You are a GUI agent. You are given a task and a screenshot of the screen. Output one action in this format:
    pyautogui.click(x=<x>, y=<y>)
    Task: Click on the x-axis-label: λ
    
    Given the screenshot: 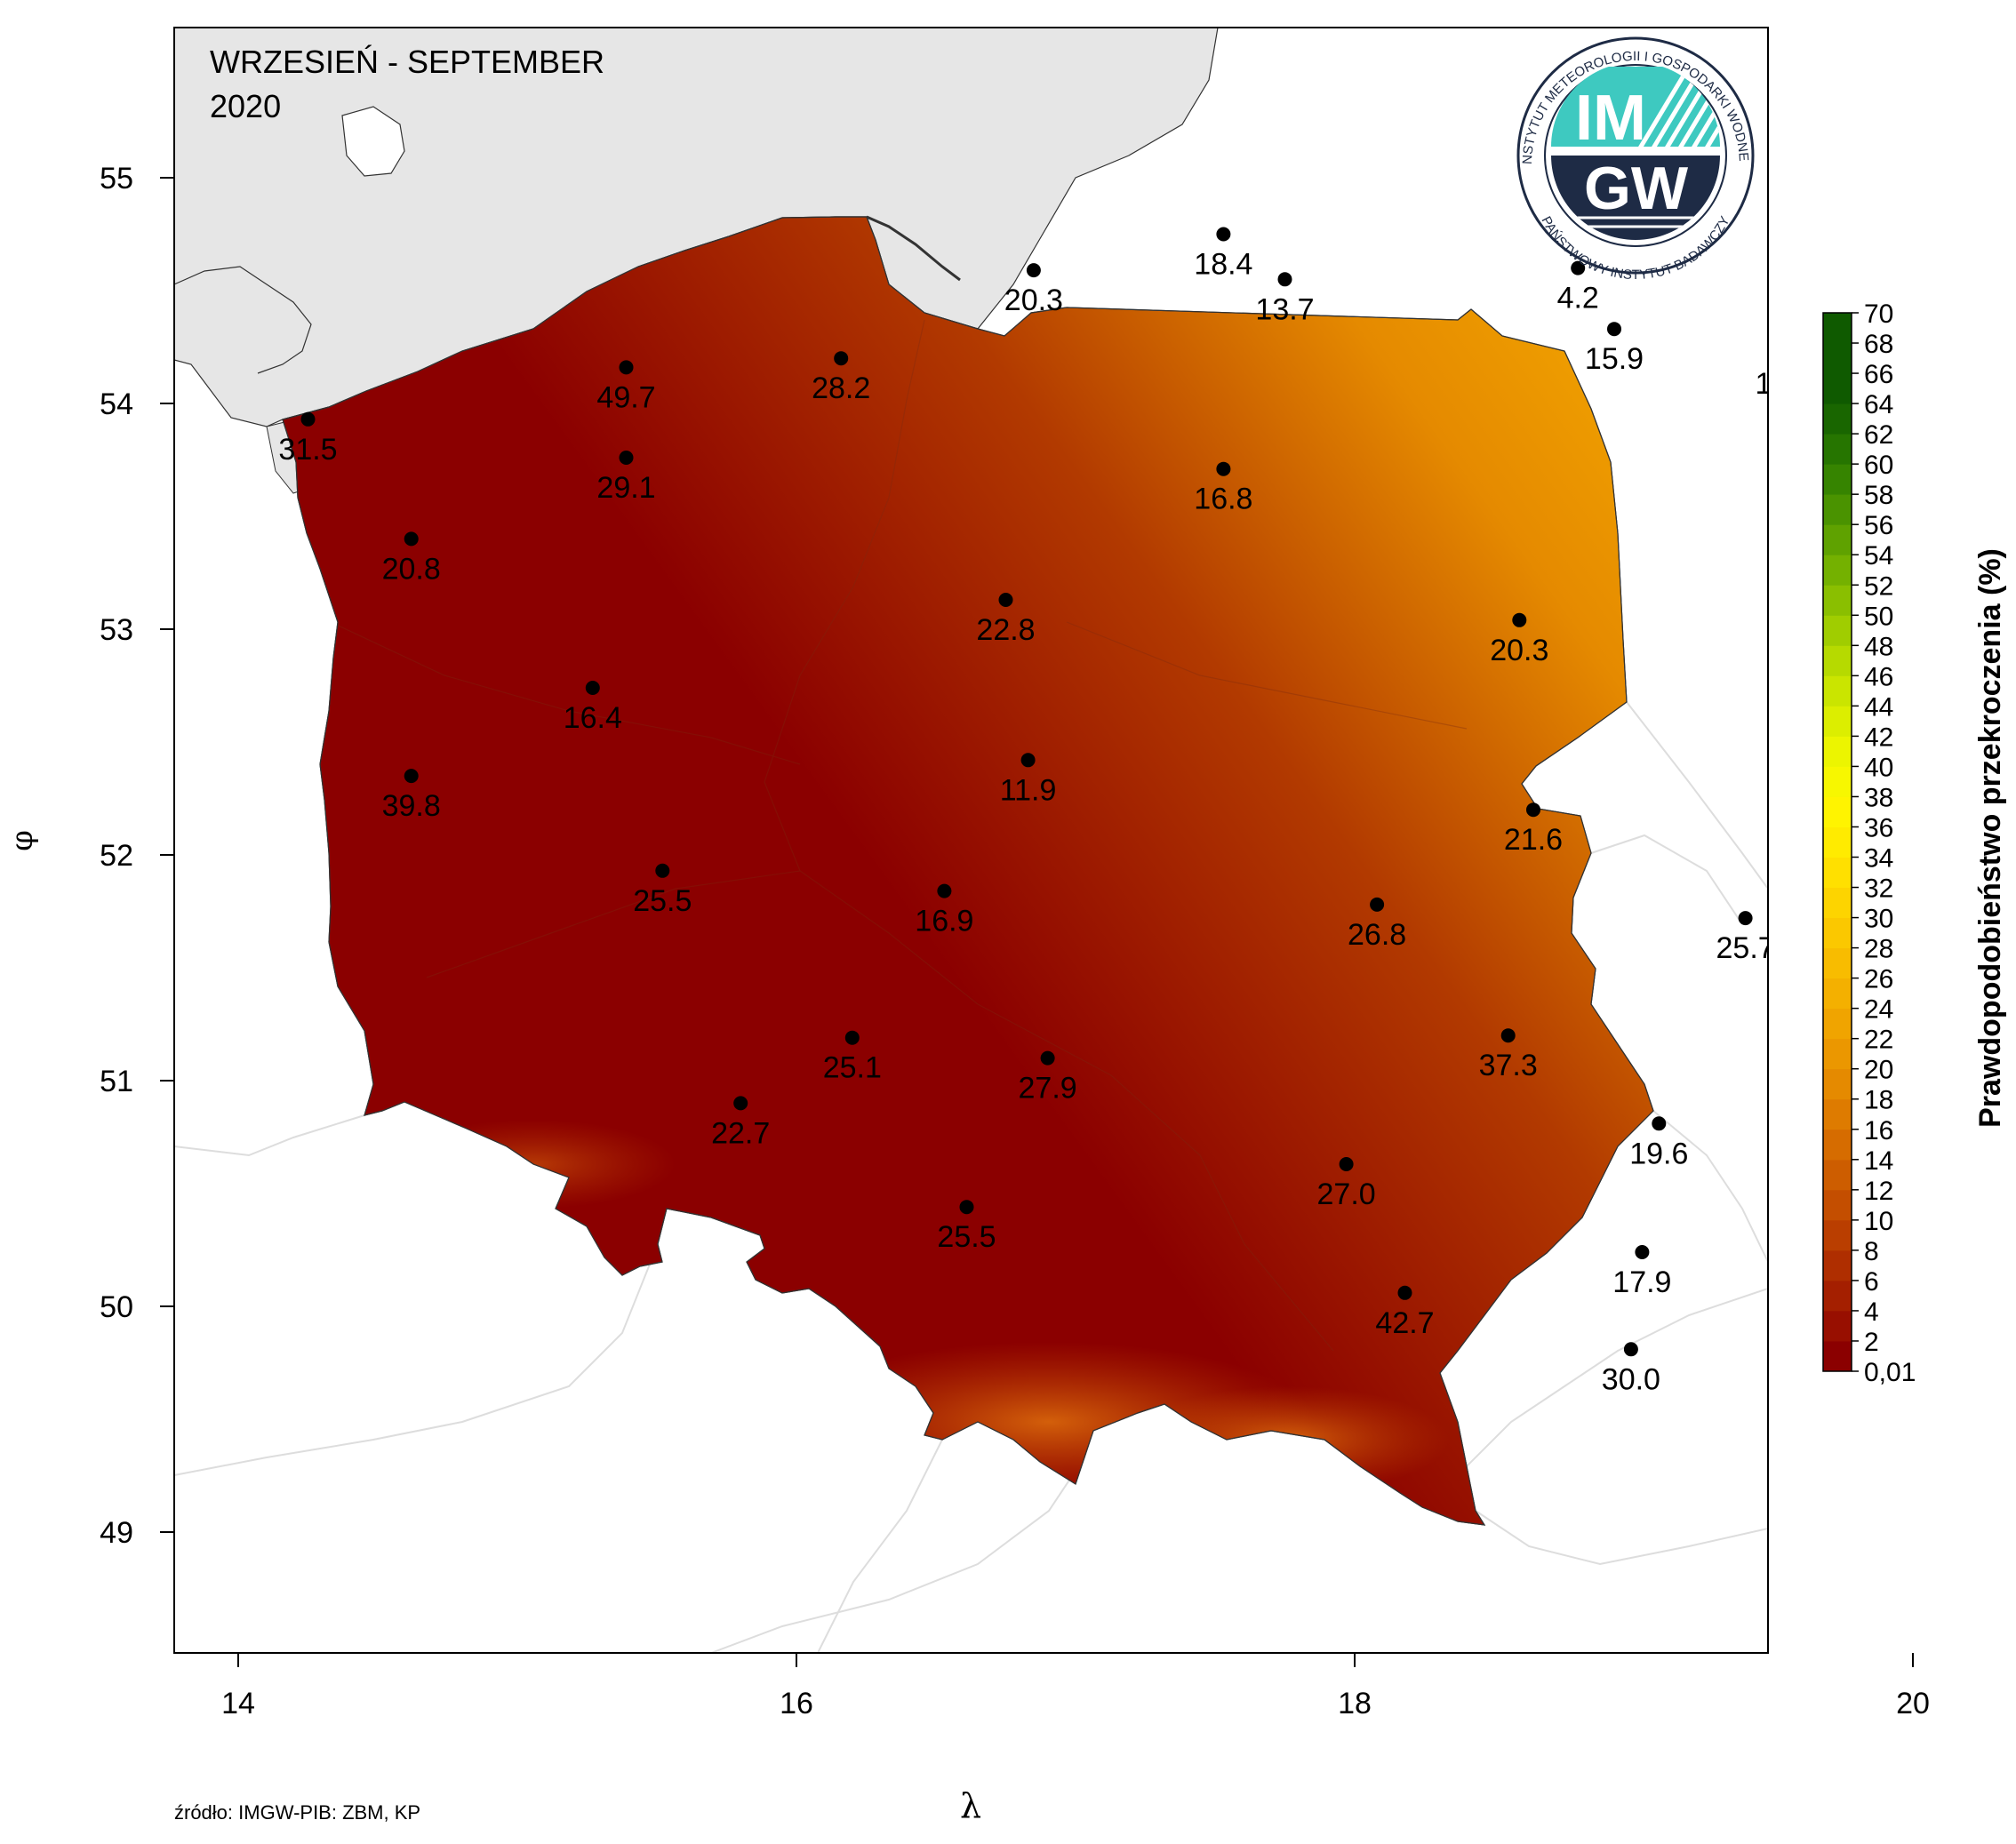 What is the action you would take?
    pyautogui.click(x=970, y=1805)
    